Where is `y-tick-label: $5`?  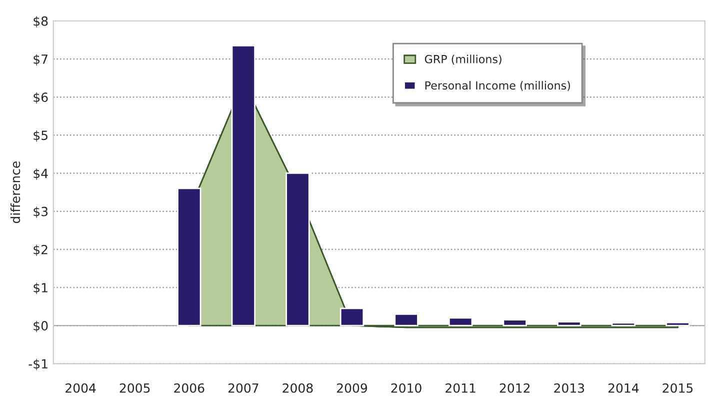
y-tick-label: $5 is located at coordinates (41, 136).